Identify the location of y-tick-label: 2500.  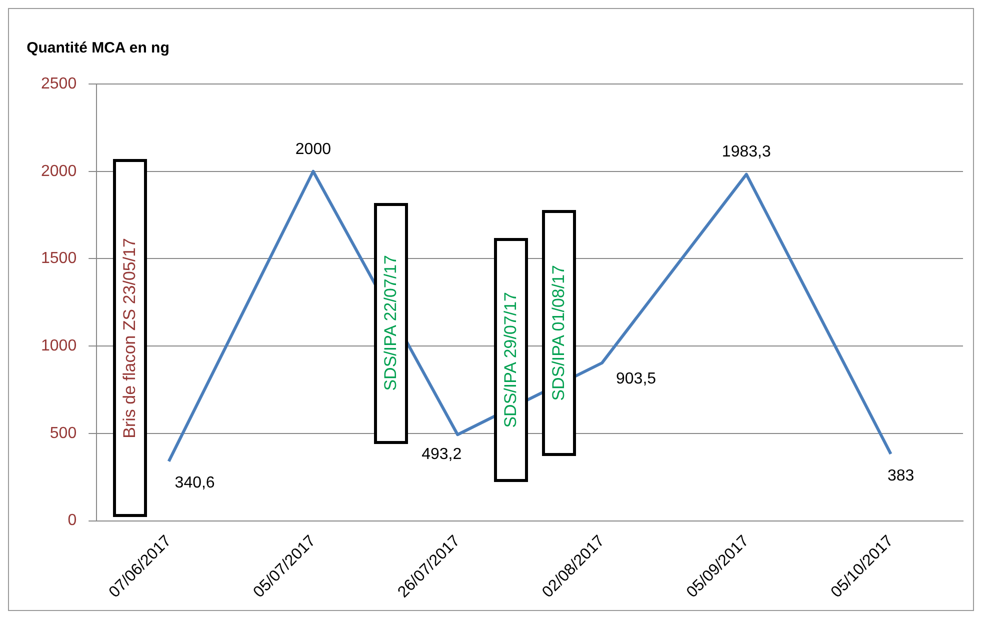
(59, 83).